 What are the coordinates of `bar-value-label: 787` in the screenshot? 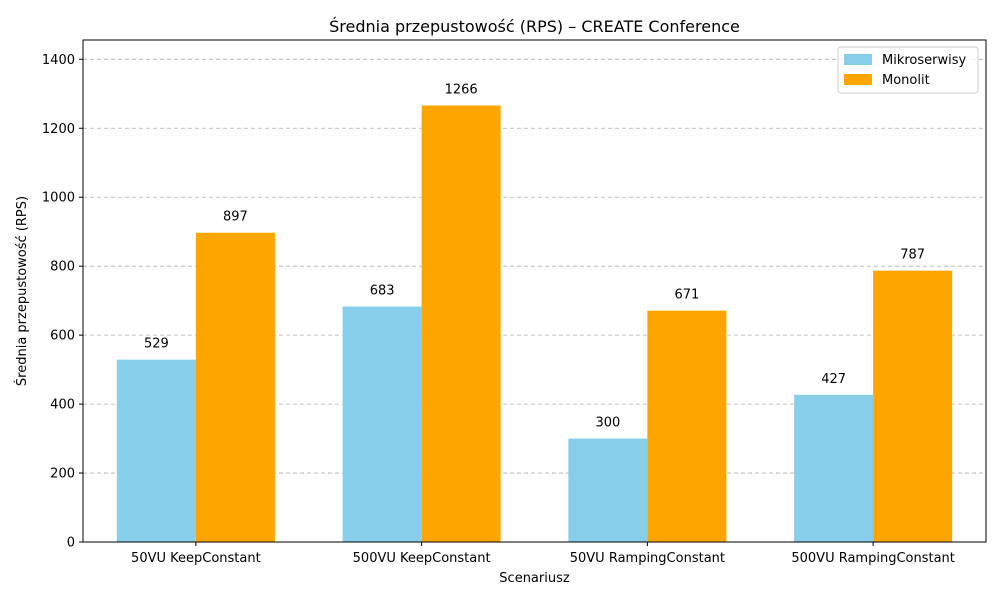 It's located at (912, 255).